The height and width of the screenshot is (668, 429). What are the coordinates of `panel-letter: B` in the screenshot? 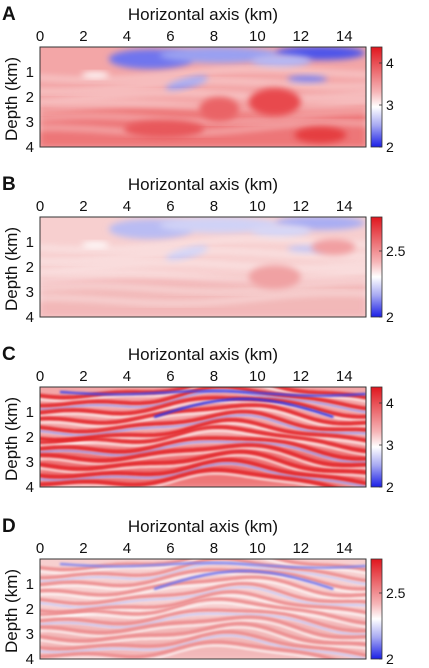 It's located at (9, 184).